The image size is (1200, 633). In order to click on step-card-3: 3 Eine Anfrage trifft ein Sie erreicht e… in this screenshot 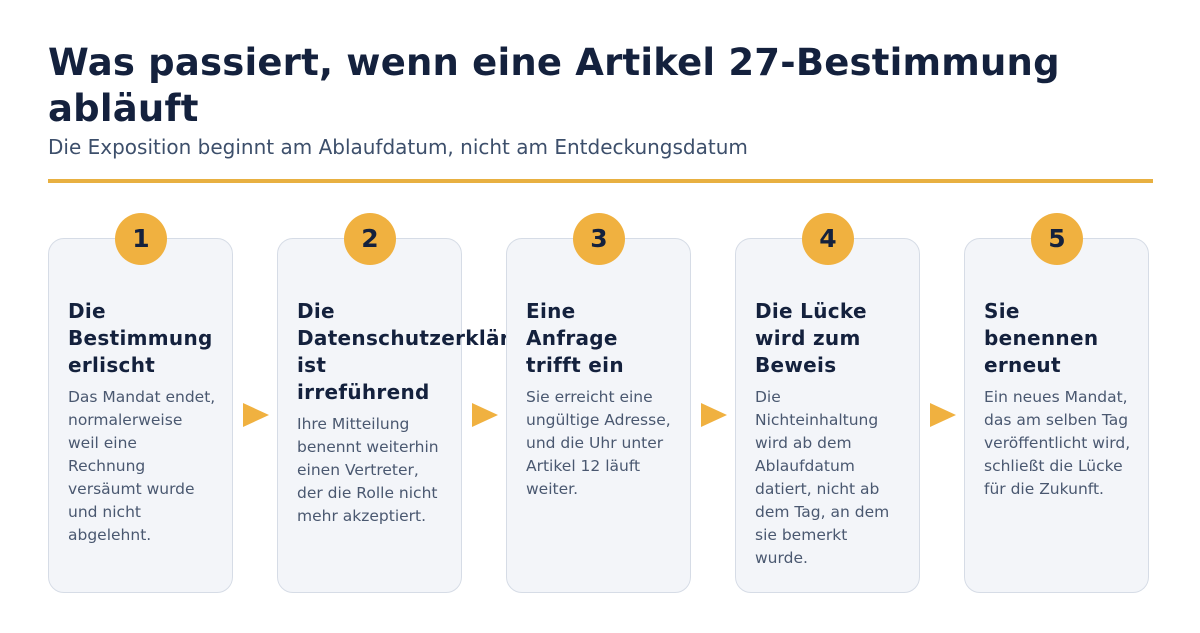, I will do `click(598, 403)`.